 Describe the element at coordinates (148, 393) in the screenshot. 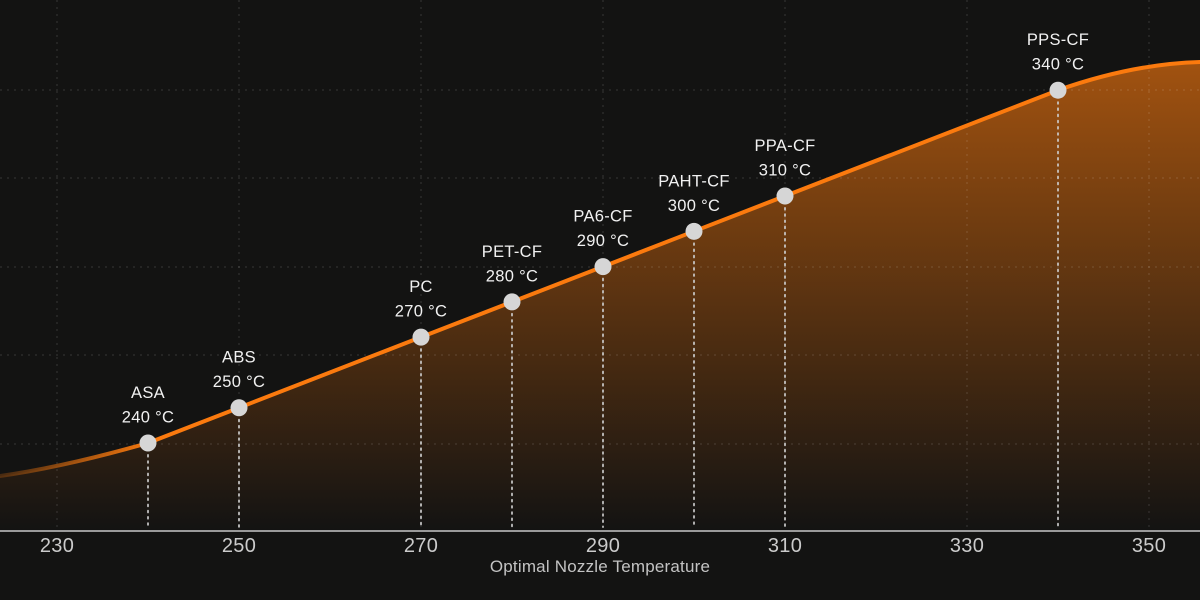

I see `point-label-material: ASA` at that location.